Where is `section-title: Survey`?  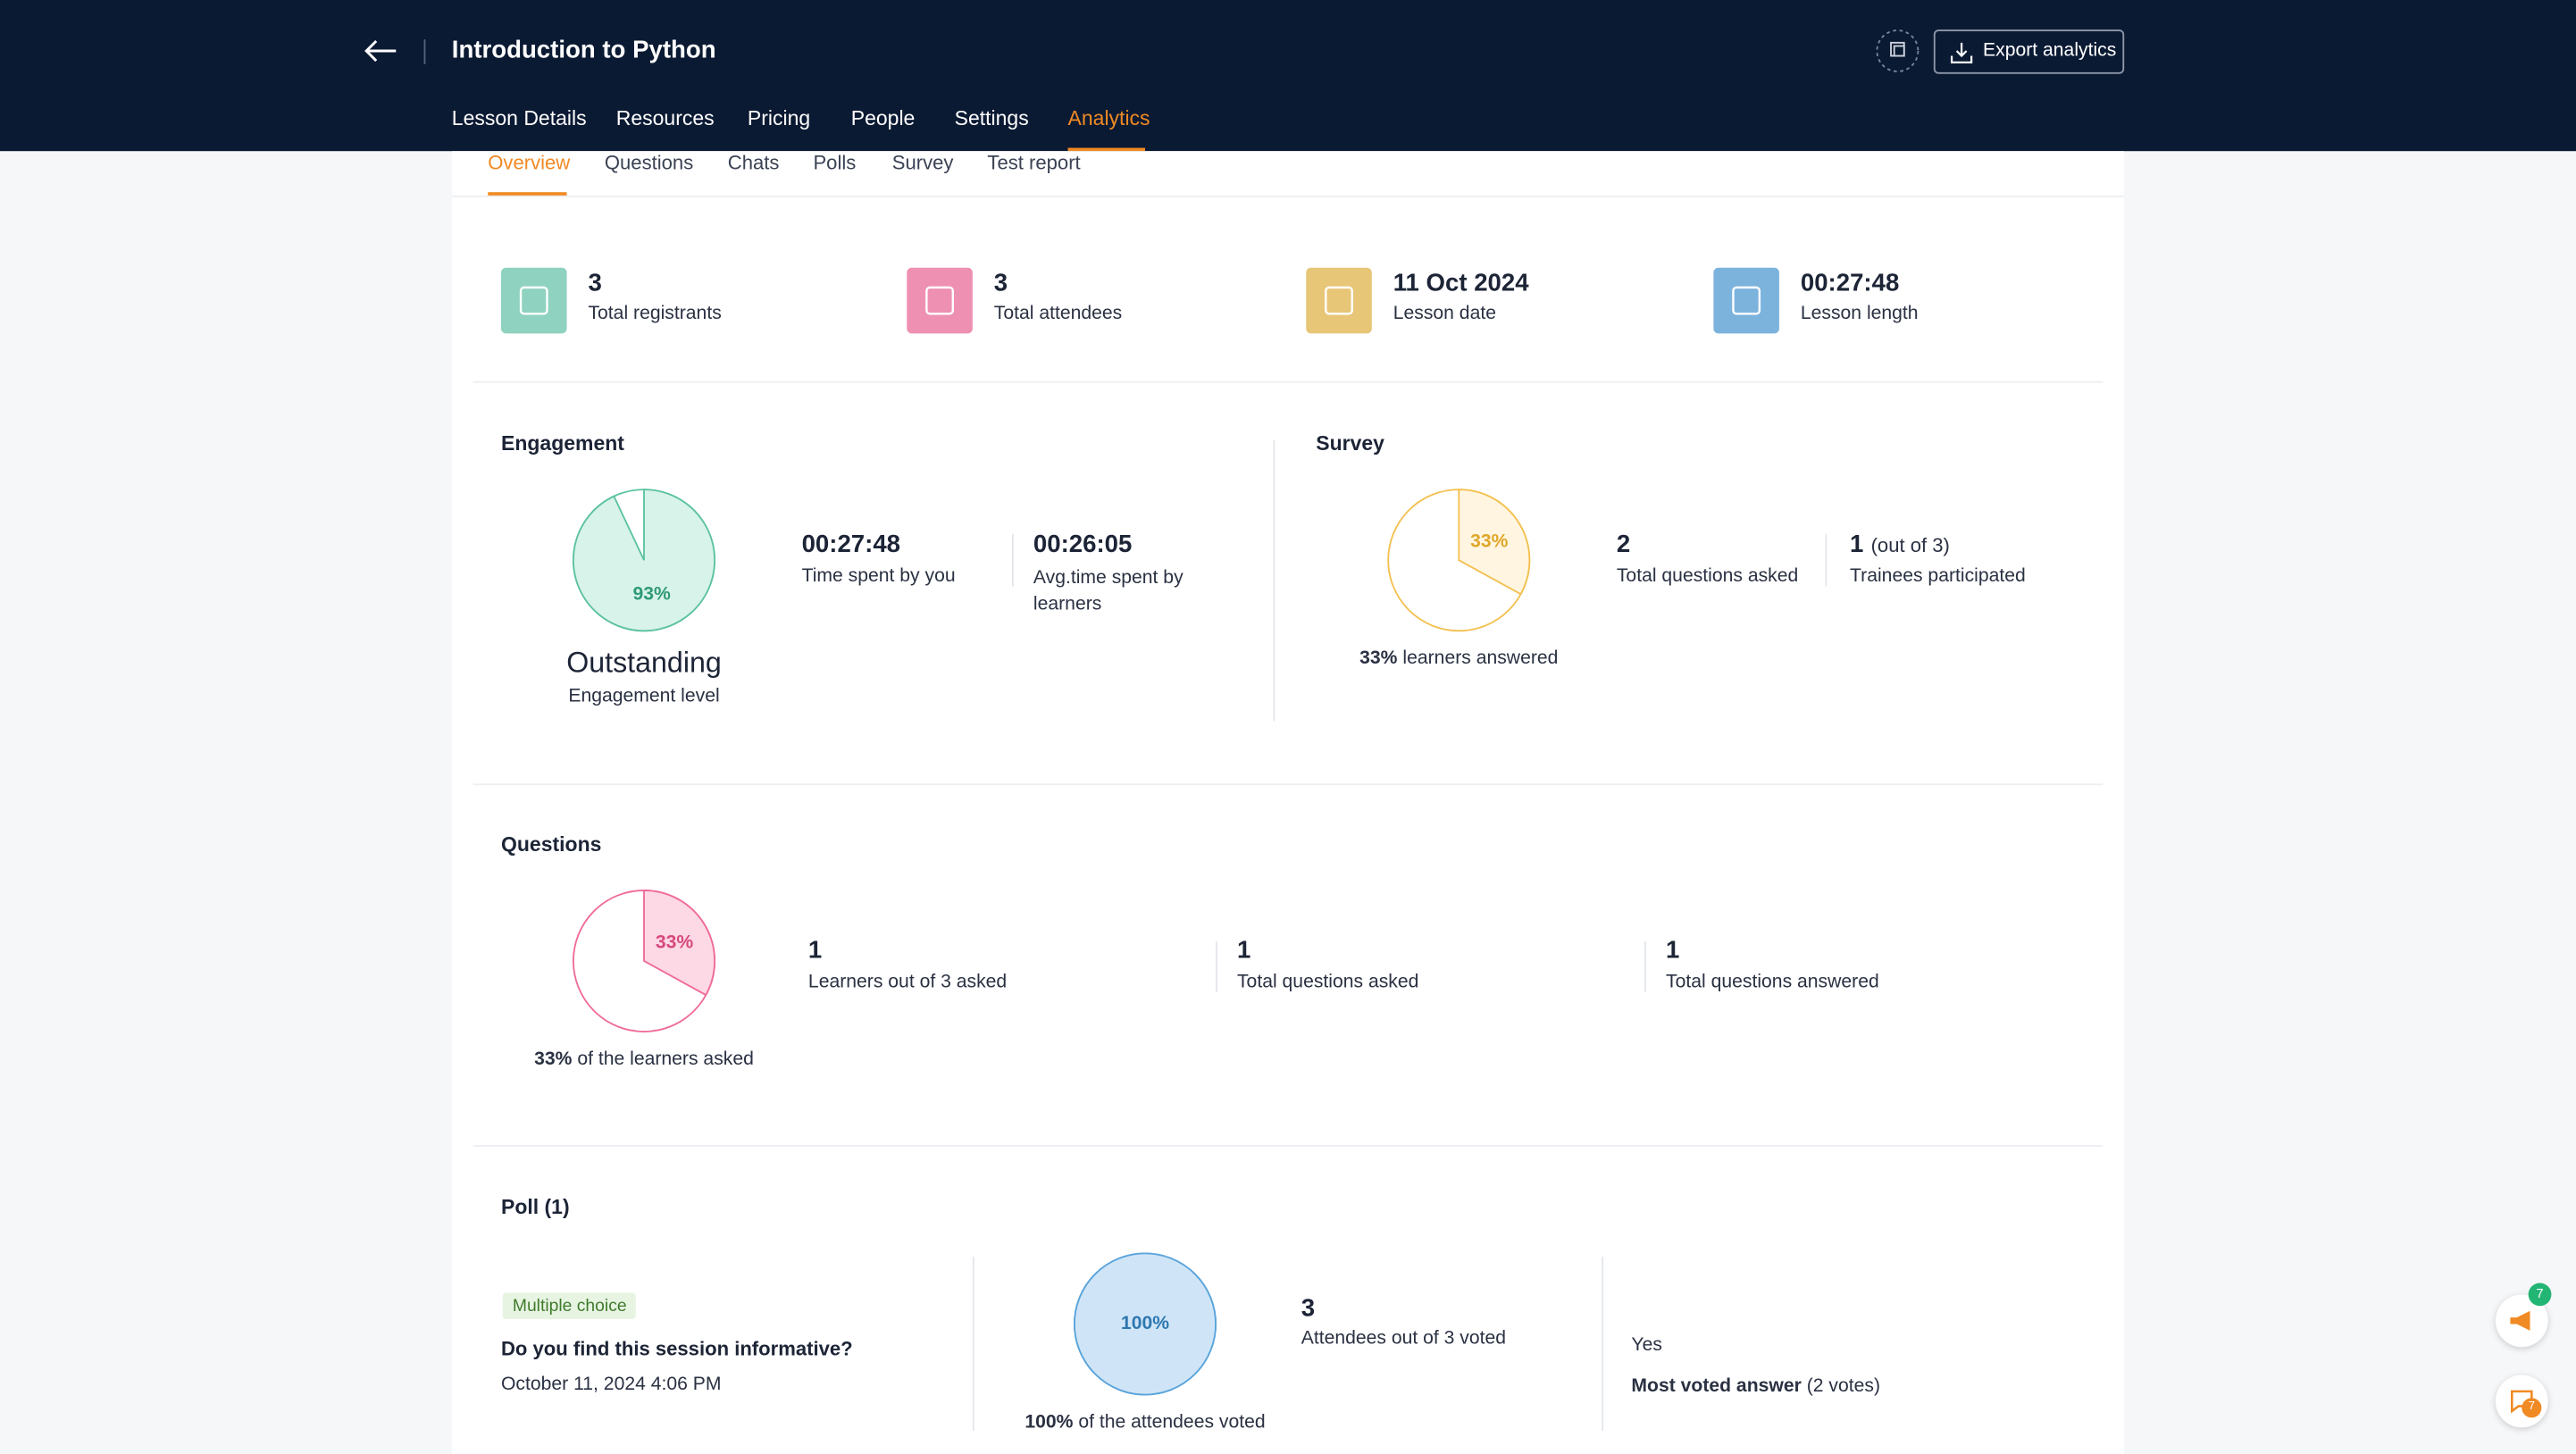
section-title: Survey is located at coordinates (1350, 443).